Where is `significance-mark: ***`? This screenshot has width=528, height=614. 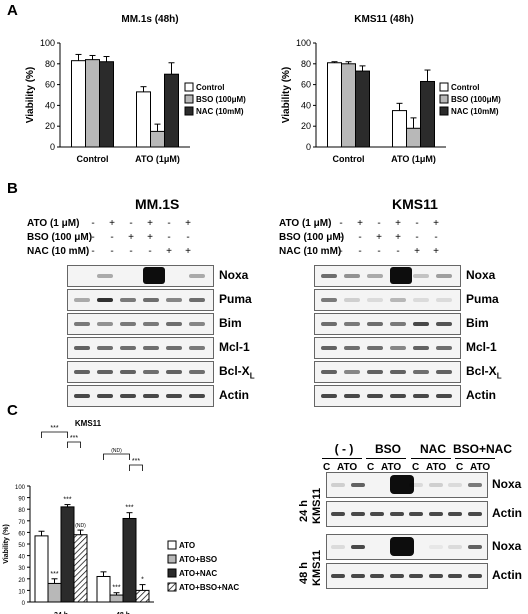 significance-mark: *** is located at coordinates (129, 508).